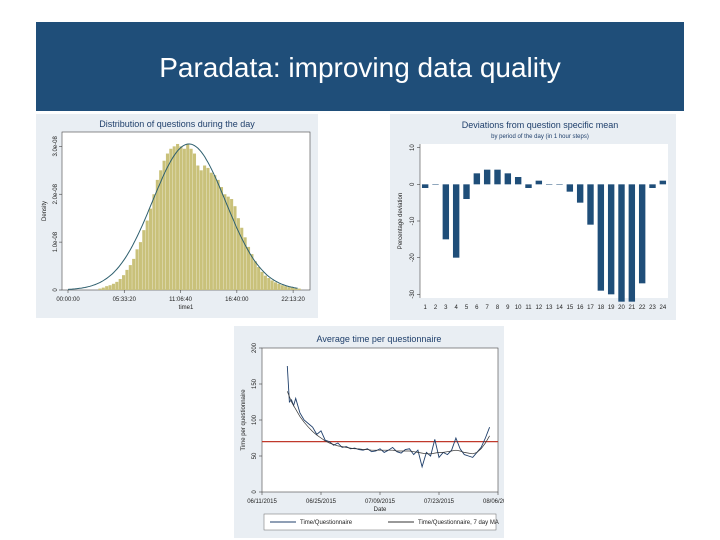 The width and height of the screenshot is (720, 540). I want to click on x-axis-label: Date, so click(380, 510).